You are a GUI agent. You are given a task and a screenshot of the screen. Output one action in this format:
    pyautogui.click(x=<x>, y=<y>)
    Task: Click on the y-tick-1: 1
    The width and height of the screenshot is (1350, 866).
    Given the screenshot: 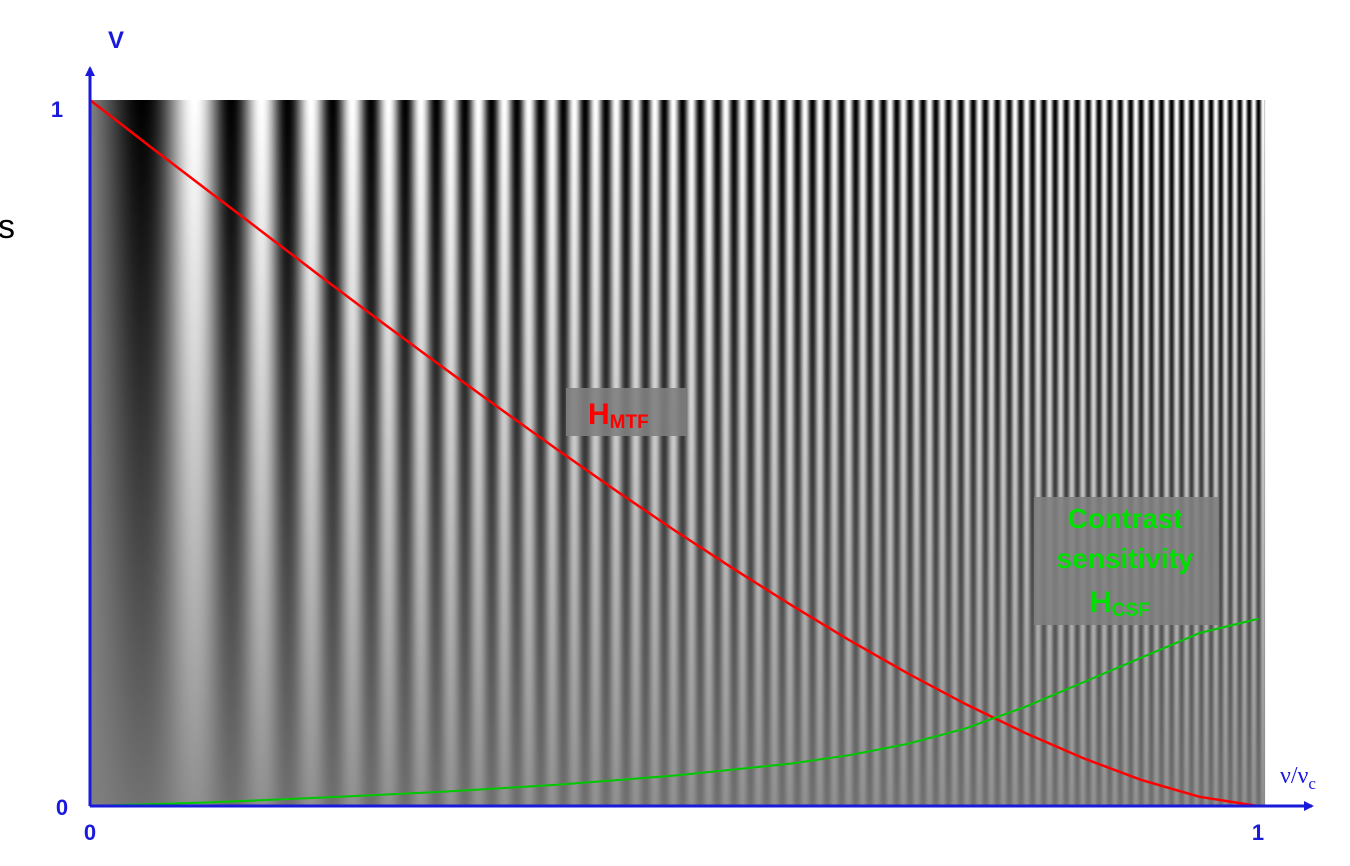 What is the action you would take?
    pyautogui.click(x=57, y=109)
    